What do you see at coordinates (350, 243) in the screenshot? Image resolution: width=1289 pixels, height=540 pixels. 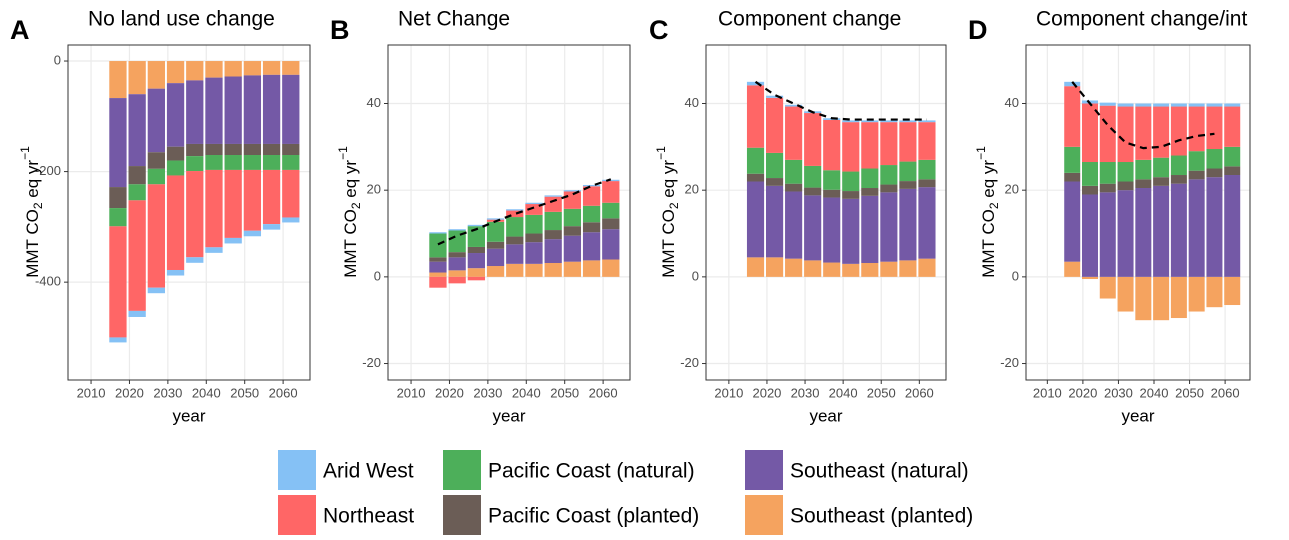 I see `y-label-text: MMT CO` at bounding box center [350, 243].